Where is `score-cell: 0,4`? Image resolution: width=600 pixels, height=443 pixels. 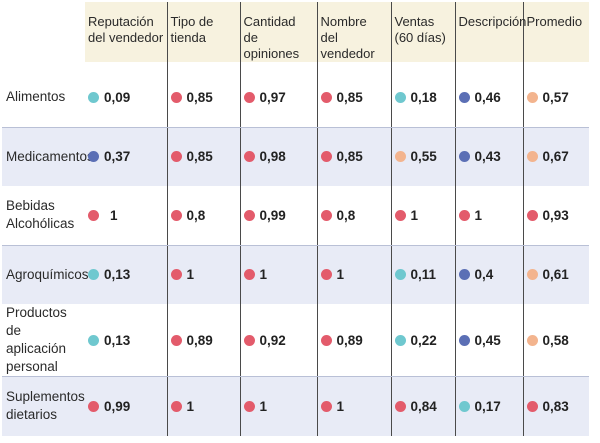
score-cell: 0,4 is located at coordinates (489, 274).